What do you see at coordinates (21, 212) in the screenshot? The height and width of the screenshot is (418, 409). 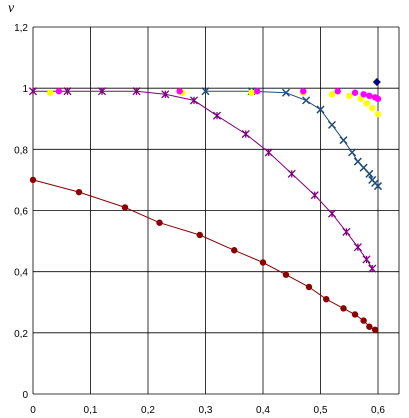 I see `y-tick-label: 0,6` at bounding box center [21, 212].